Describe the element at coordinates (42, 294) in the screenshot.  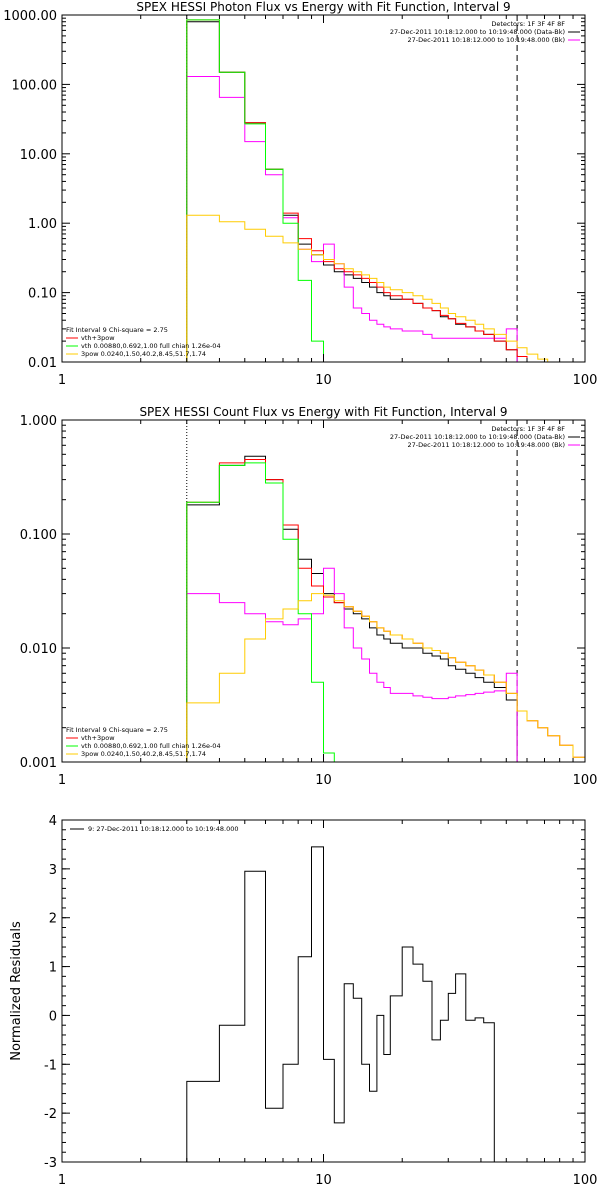
I see `y-tick-label: 0.10` at that location.